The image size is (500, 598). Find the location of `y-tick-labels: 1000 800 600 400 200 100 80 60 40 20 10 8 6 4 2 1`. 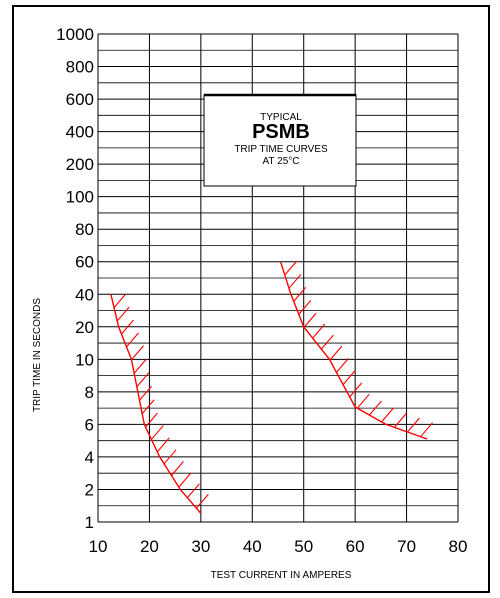

y-tick-labels: 1000 800 600 400 200 100 80 60 40 20 10 8 6 4 2 1 is located at coordinates (75, 278).